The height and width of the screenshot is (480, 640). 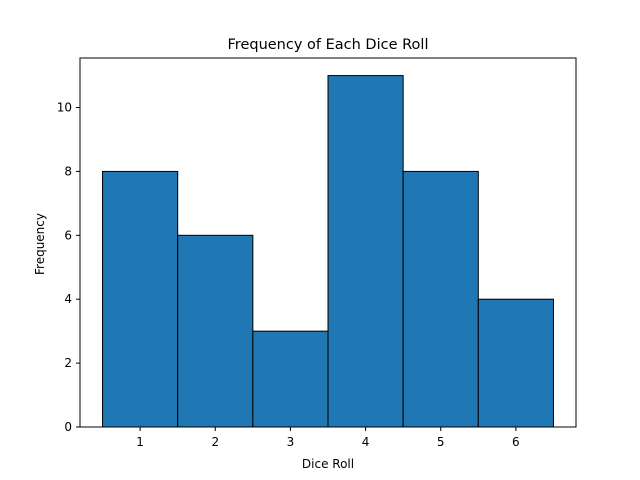 What do you see at coordinates (68, 363) in the screenshot?
I see `y-tick-label: 2` at bounding box center [68, 363].